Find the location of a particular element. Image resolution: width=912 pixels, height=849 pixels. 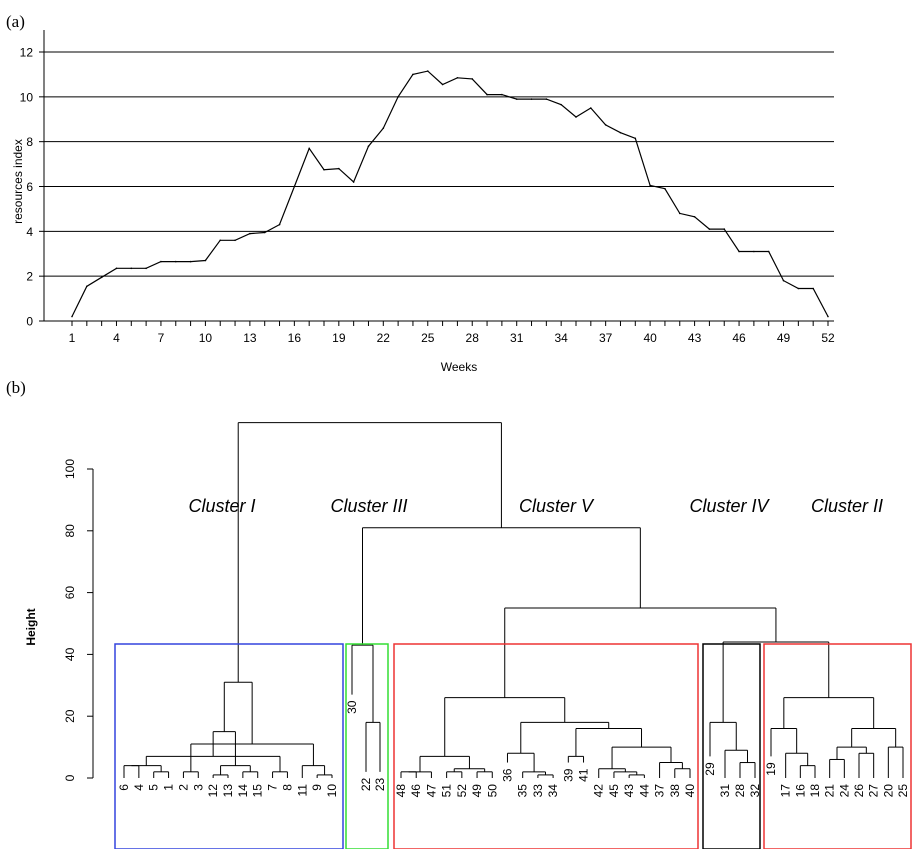

leaf-label: 38 is located at coordinates (675, 791).